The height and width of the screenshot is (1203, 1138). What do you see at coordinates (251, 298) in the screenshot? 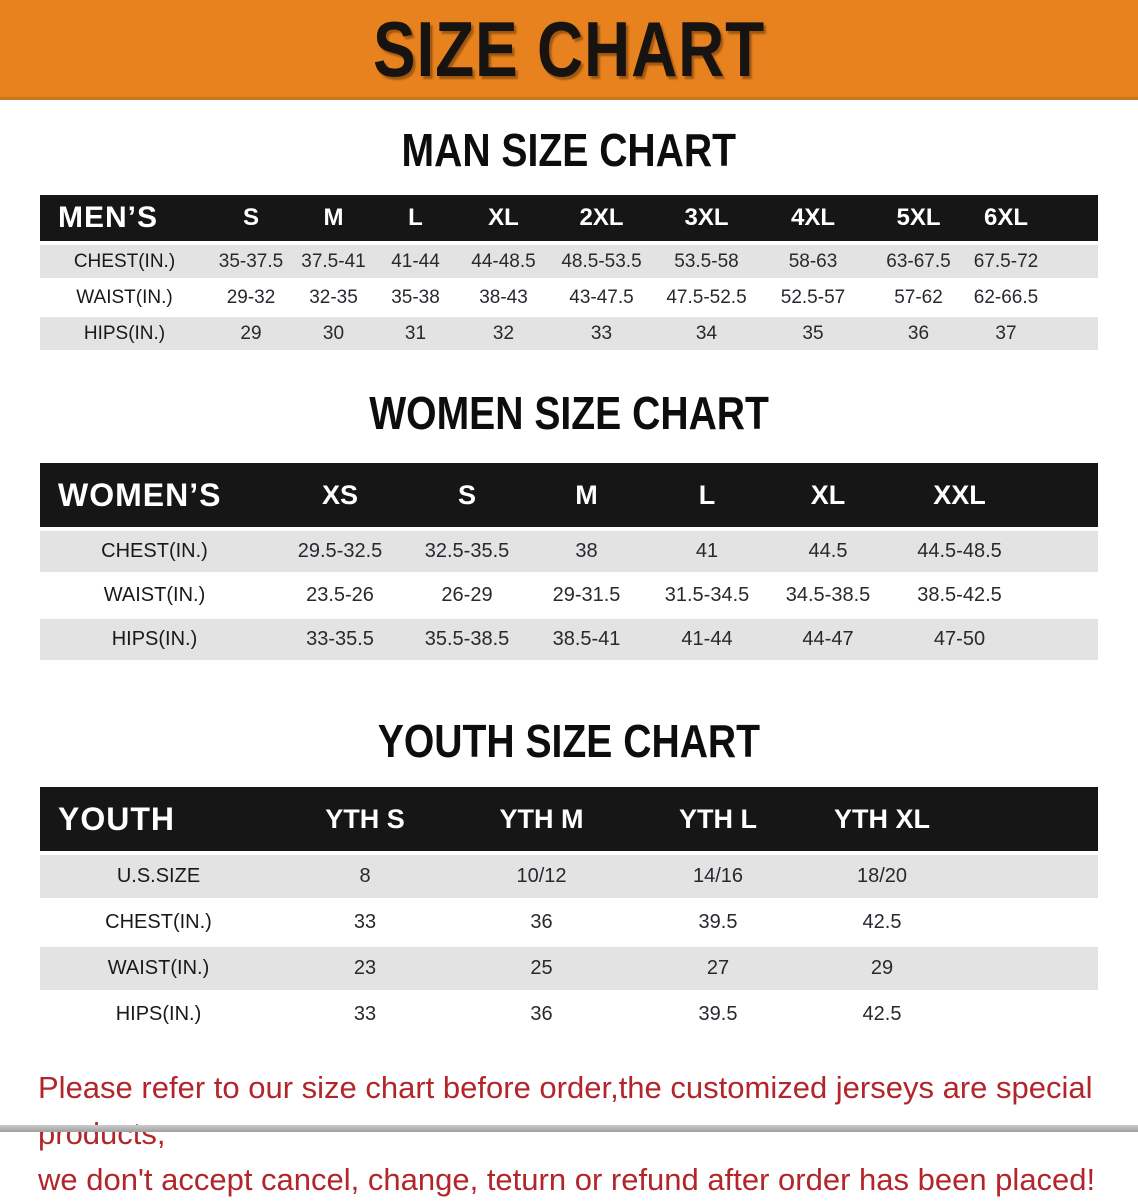
I see `size-value-cell: 29-32` at bounding box center [251, 298].